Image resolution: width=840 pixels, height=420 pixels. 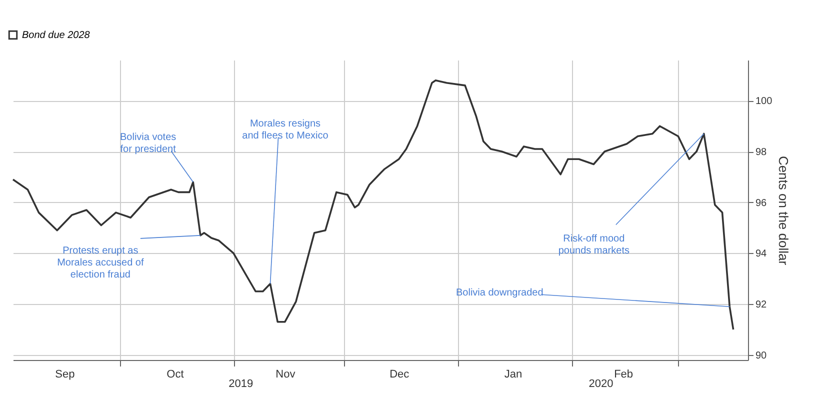 I want to click on y-tick-label: 94, so click(x=762, y=254).